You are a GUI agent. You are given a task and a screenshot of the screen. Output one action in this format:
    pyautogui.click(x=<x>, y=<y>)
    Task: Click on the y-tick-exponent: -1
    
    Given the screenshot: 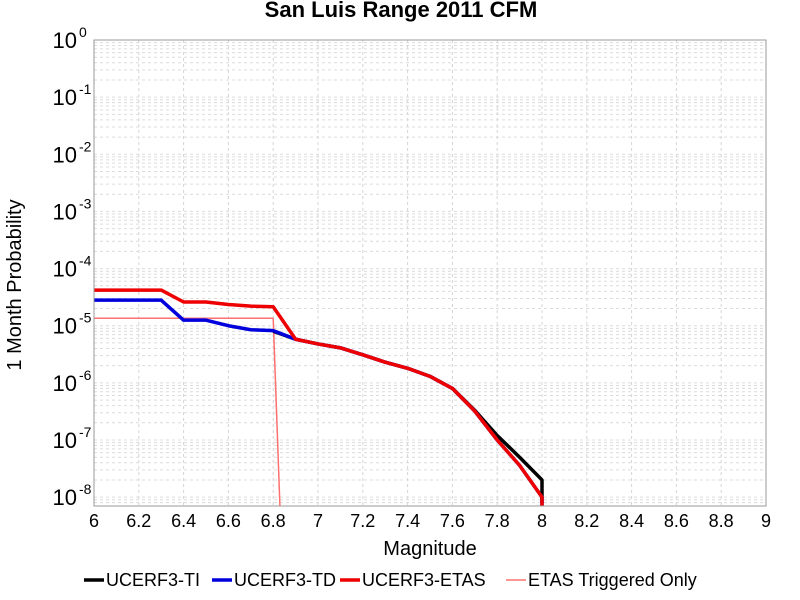 What is the action you would take?
    pyautogui.click(x=85, y=89)
    